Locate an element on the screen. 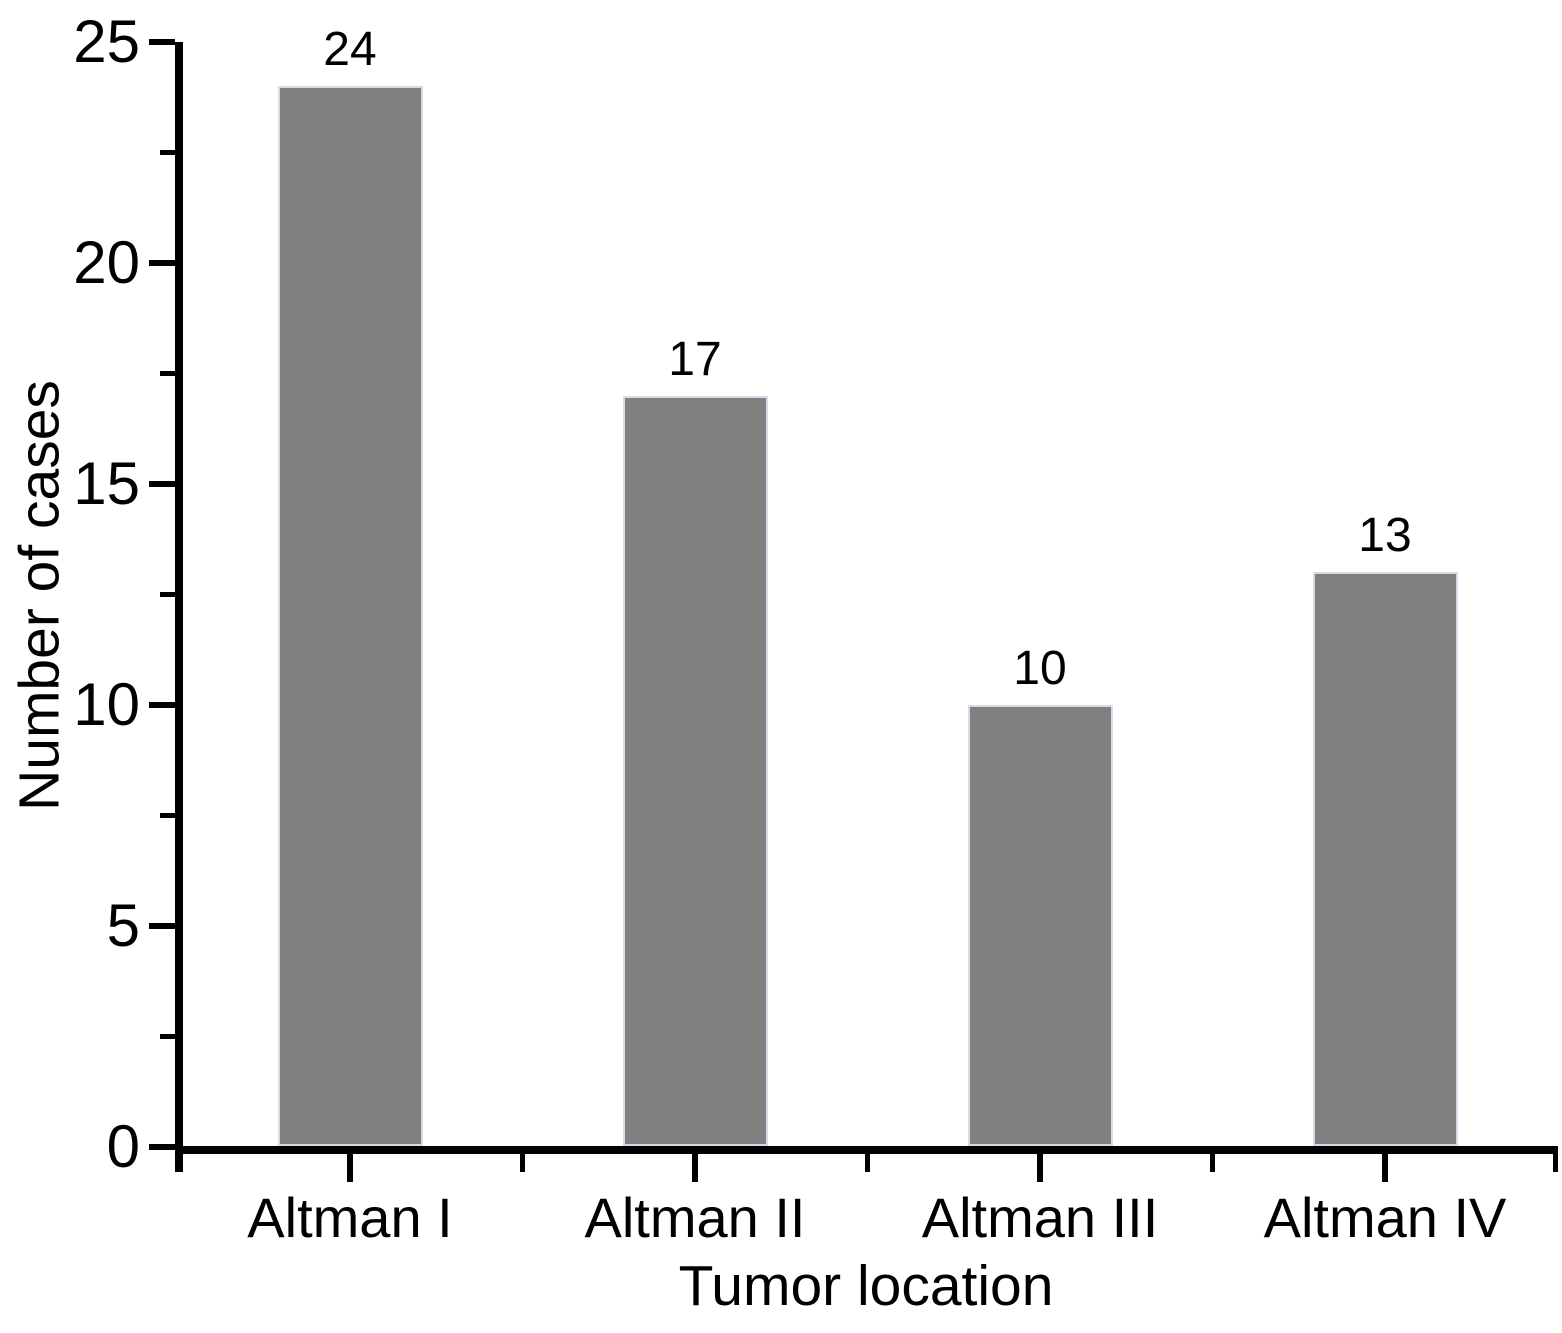 This screenshot has width=1562, height=1333. y-axis-title: Number of cases is located at coordinates (39, 595).